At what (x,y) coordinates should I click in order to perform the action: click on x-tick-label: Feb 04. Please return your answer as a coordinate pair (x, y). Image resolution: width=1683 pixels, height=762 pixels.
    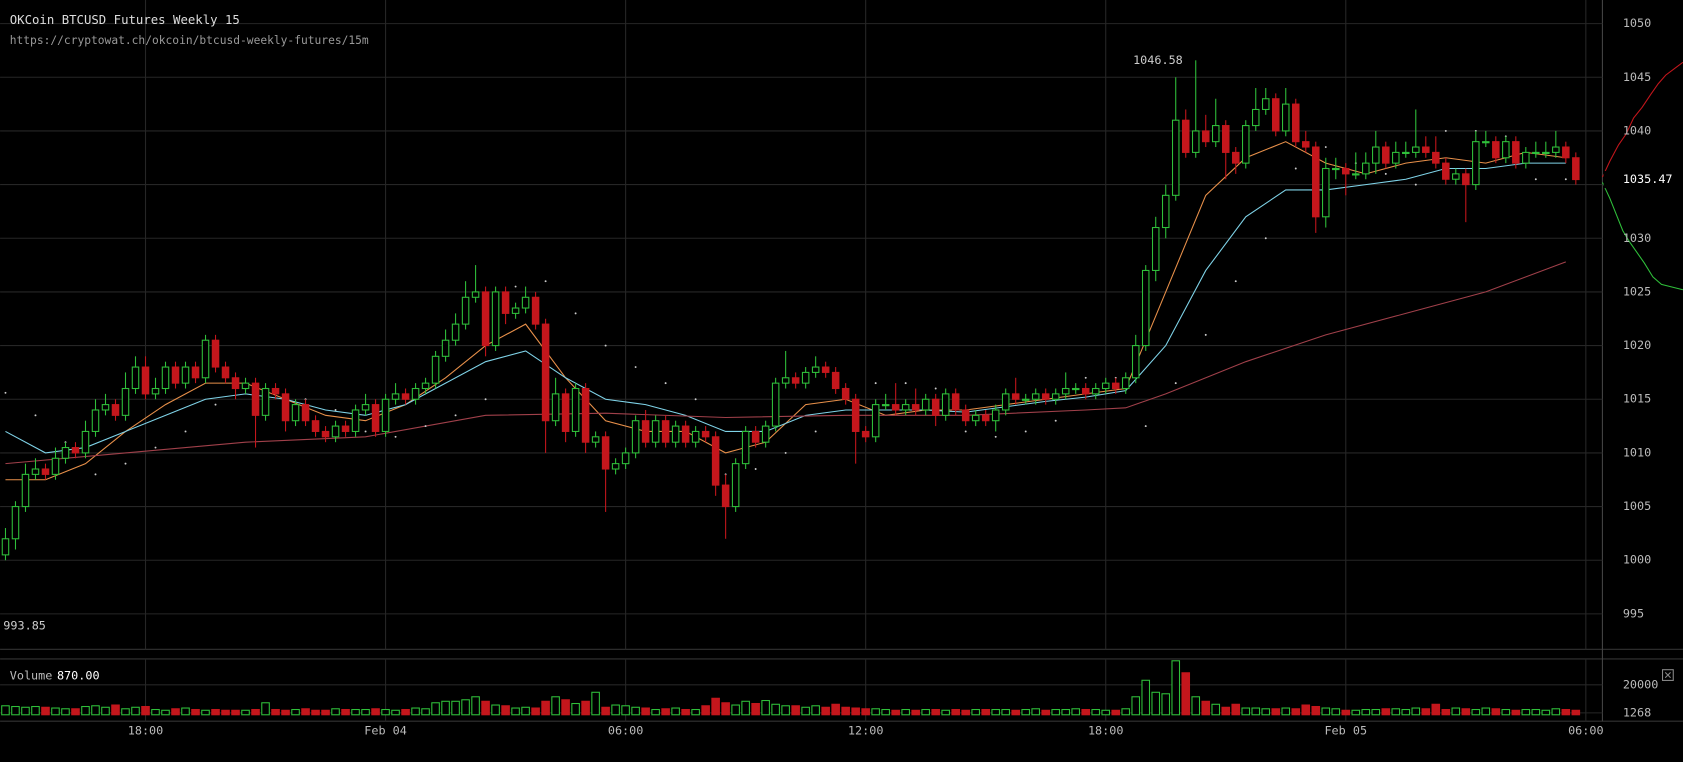
    Looking at the image, I should click on (385, 730).